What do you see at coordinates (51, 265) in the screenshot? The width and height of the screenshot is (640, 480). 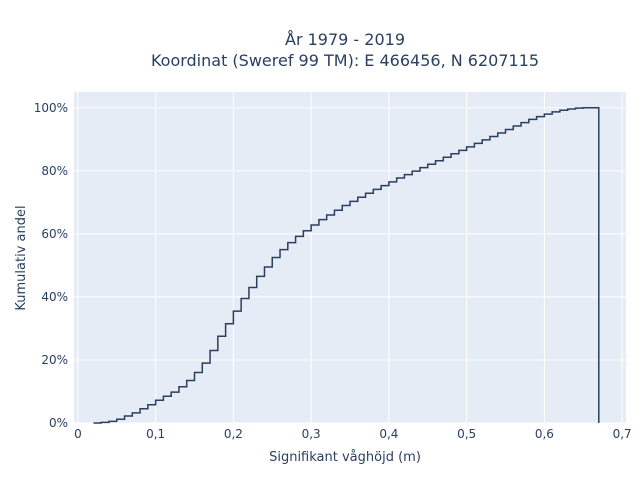 I see `y-tick-labels: 0% 20% 40% 60% 80% 100%` at bounding box center [51, 265].